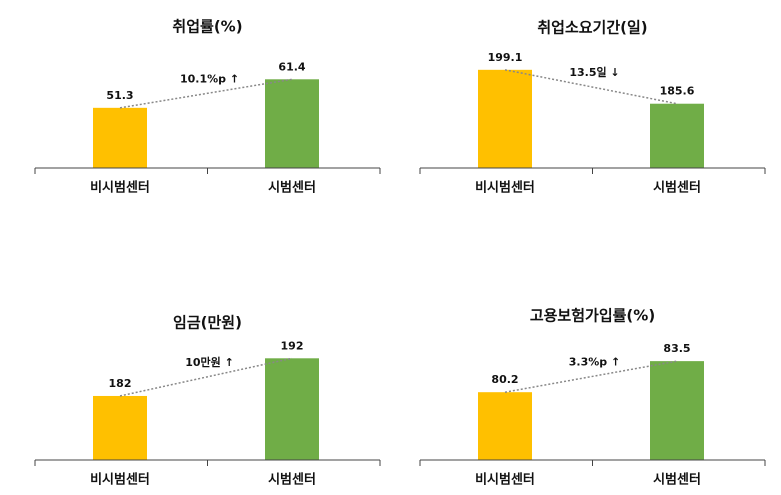 This screenshot has width=781, height=495. I want to click on value-label: 199.1, so click(505, 57).